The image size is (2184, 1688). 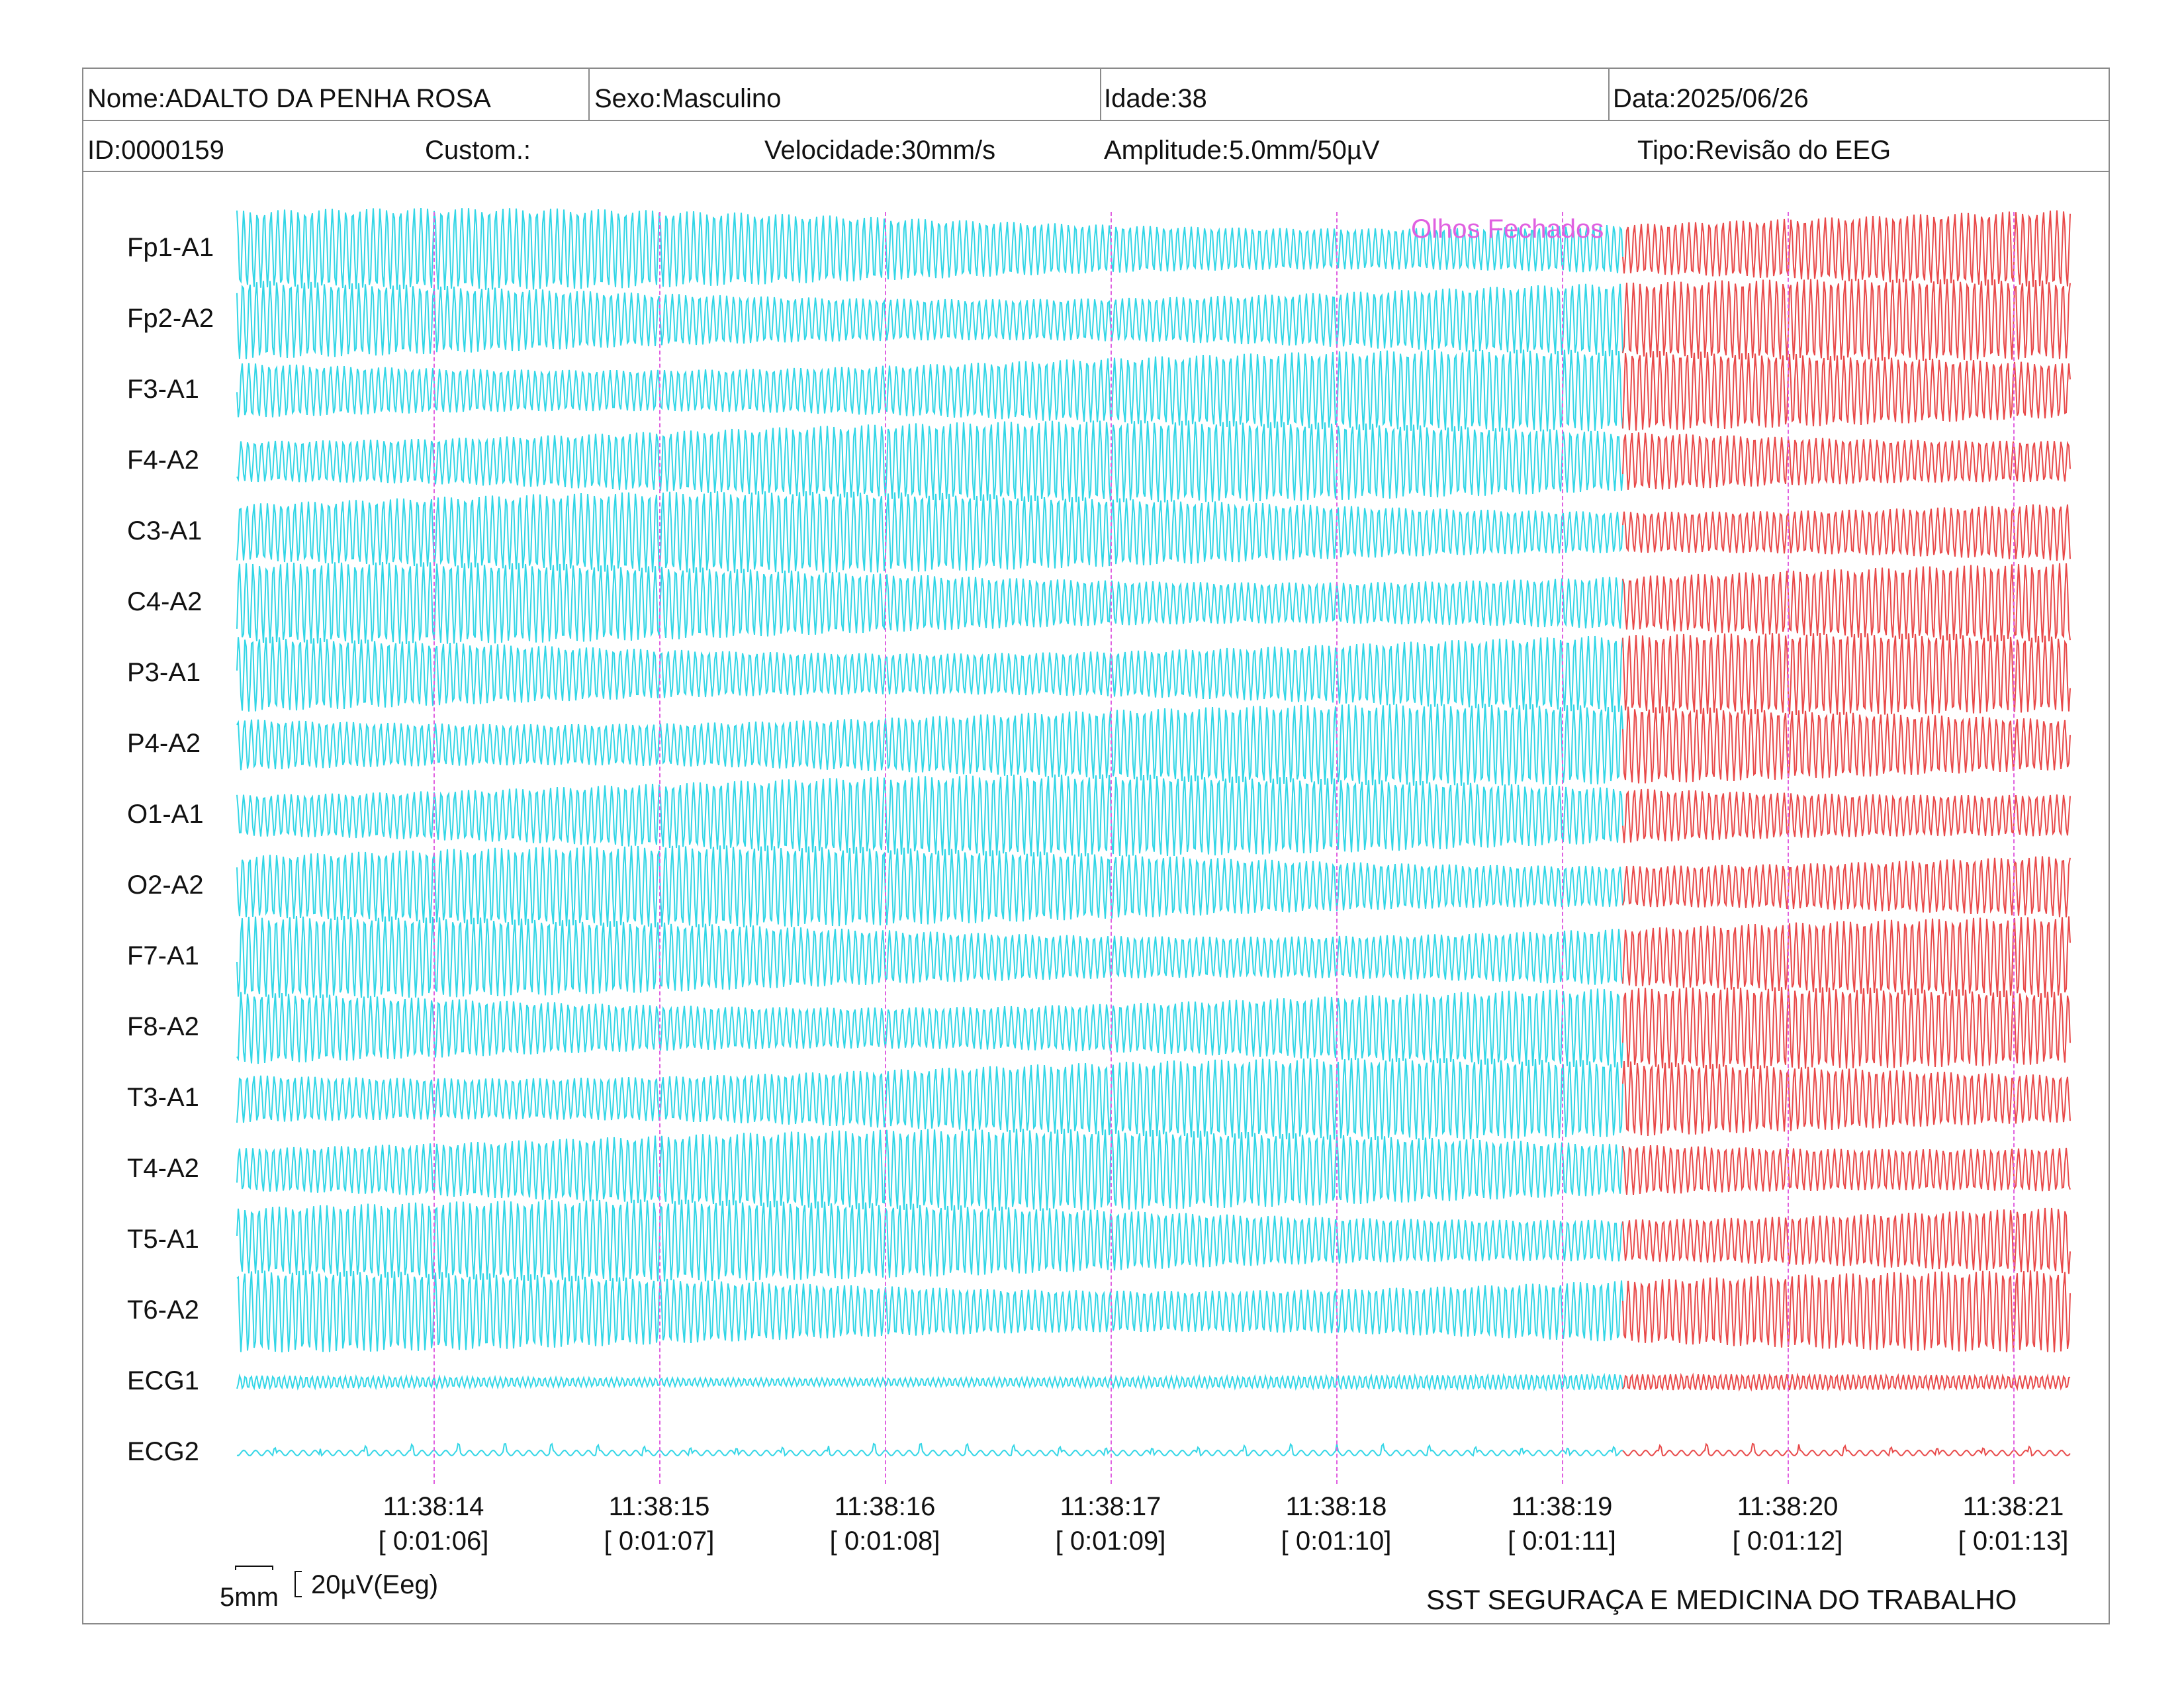 I want to click on time-tick-label: 11:38:18 [ 0:01:10], so click(x=1336, y=1523).